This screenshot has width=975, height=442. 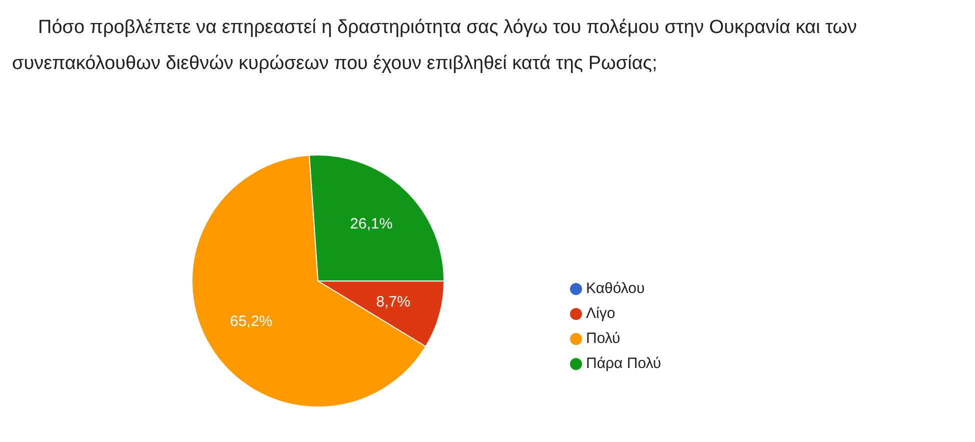 I want to click on data-label: 26,1%, so click(x=371, y=223).